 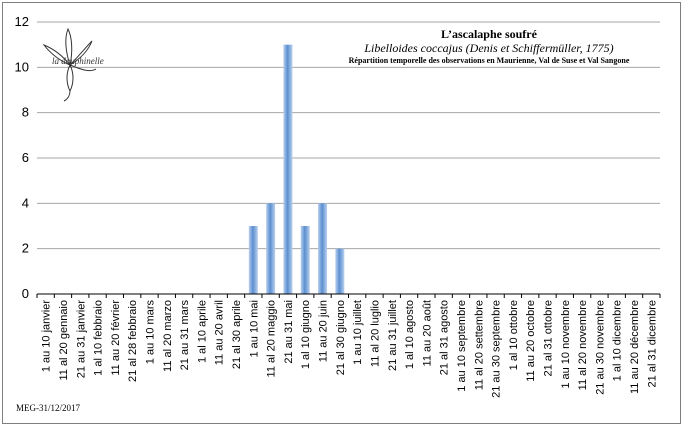 I want to click on x-tick-label: 21 au 31 mai, so click(x=289, y=332).